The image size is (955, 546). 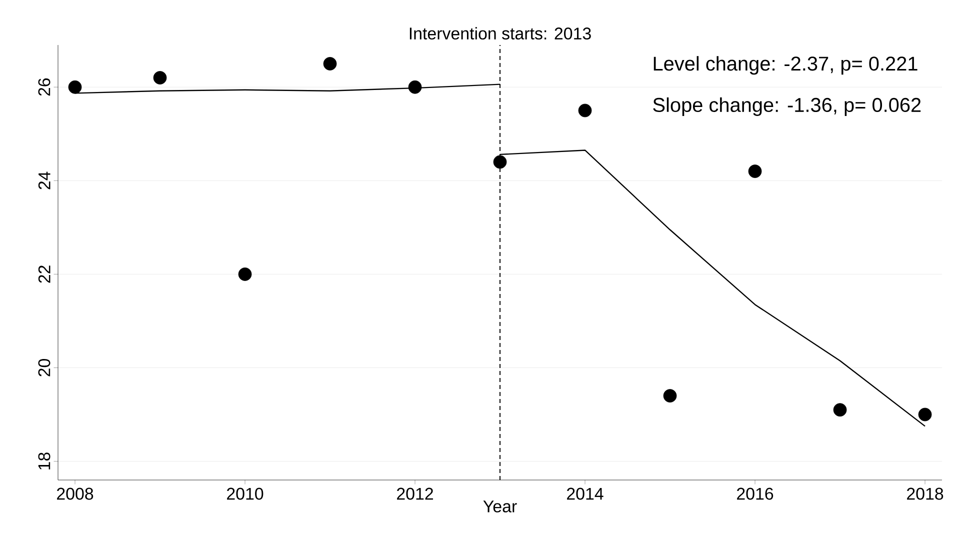 I want to click on chart-title: Intervention starts: 2013, so click(x=500, y=33).